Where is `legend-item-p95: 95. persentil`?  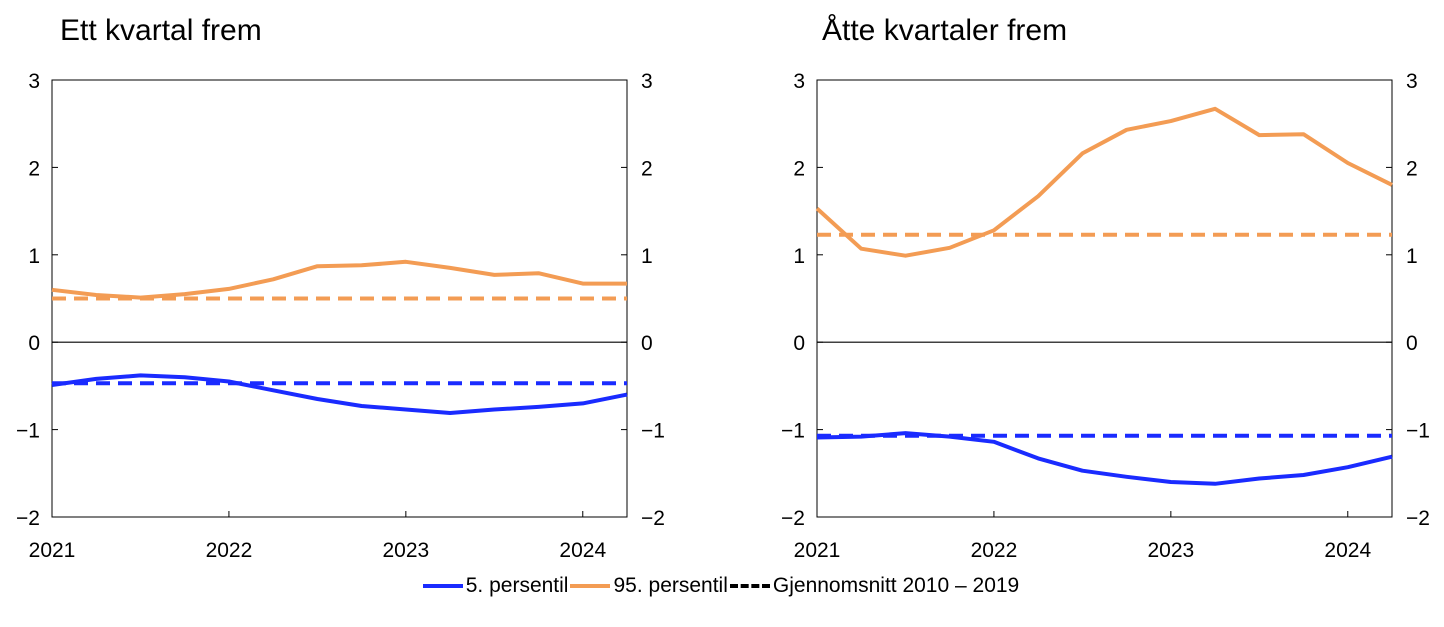
legend-item-p95: 95. persentil is located at coordinates (649, 586).